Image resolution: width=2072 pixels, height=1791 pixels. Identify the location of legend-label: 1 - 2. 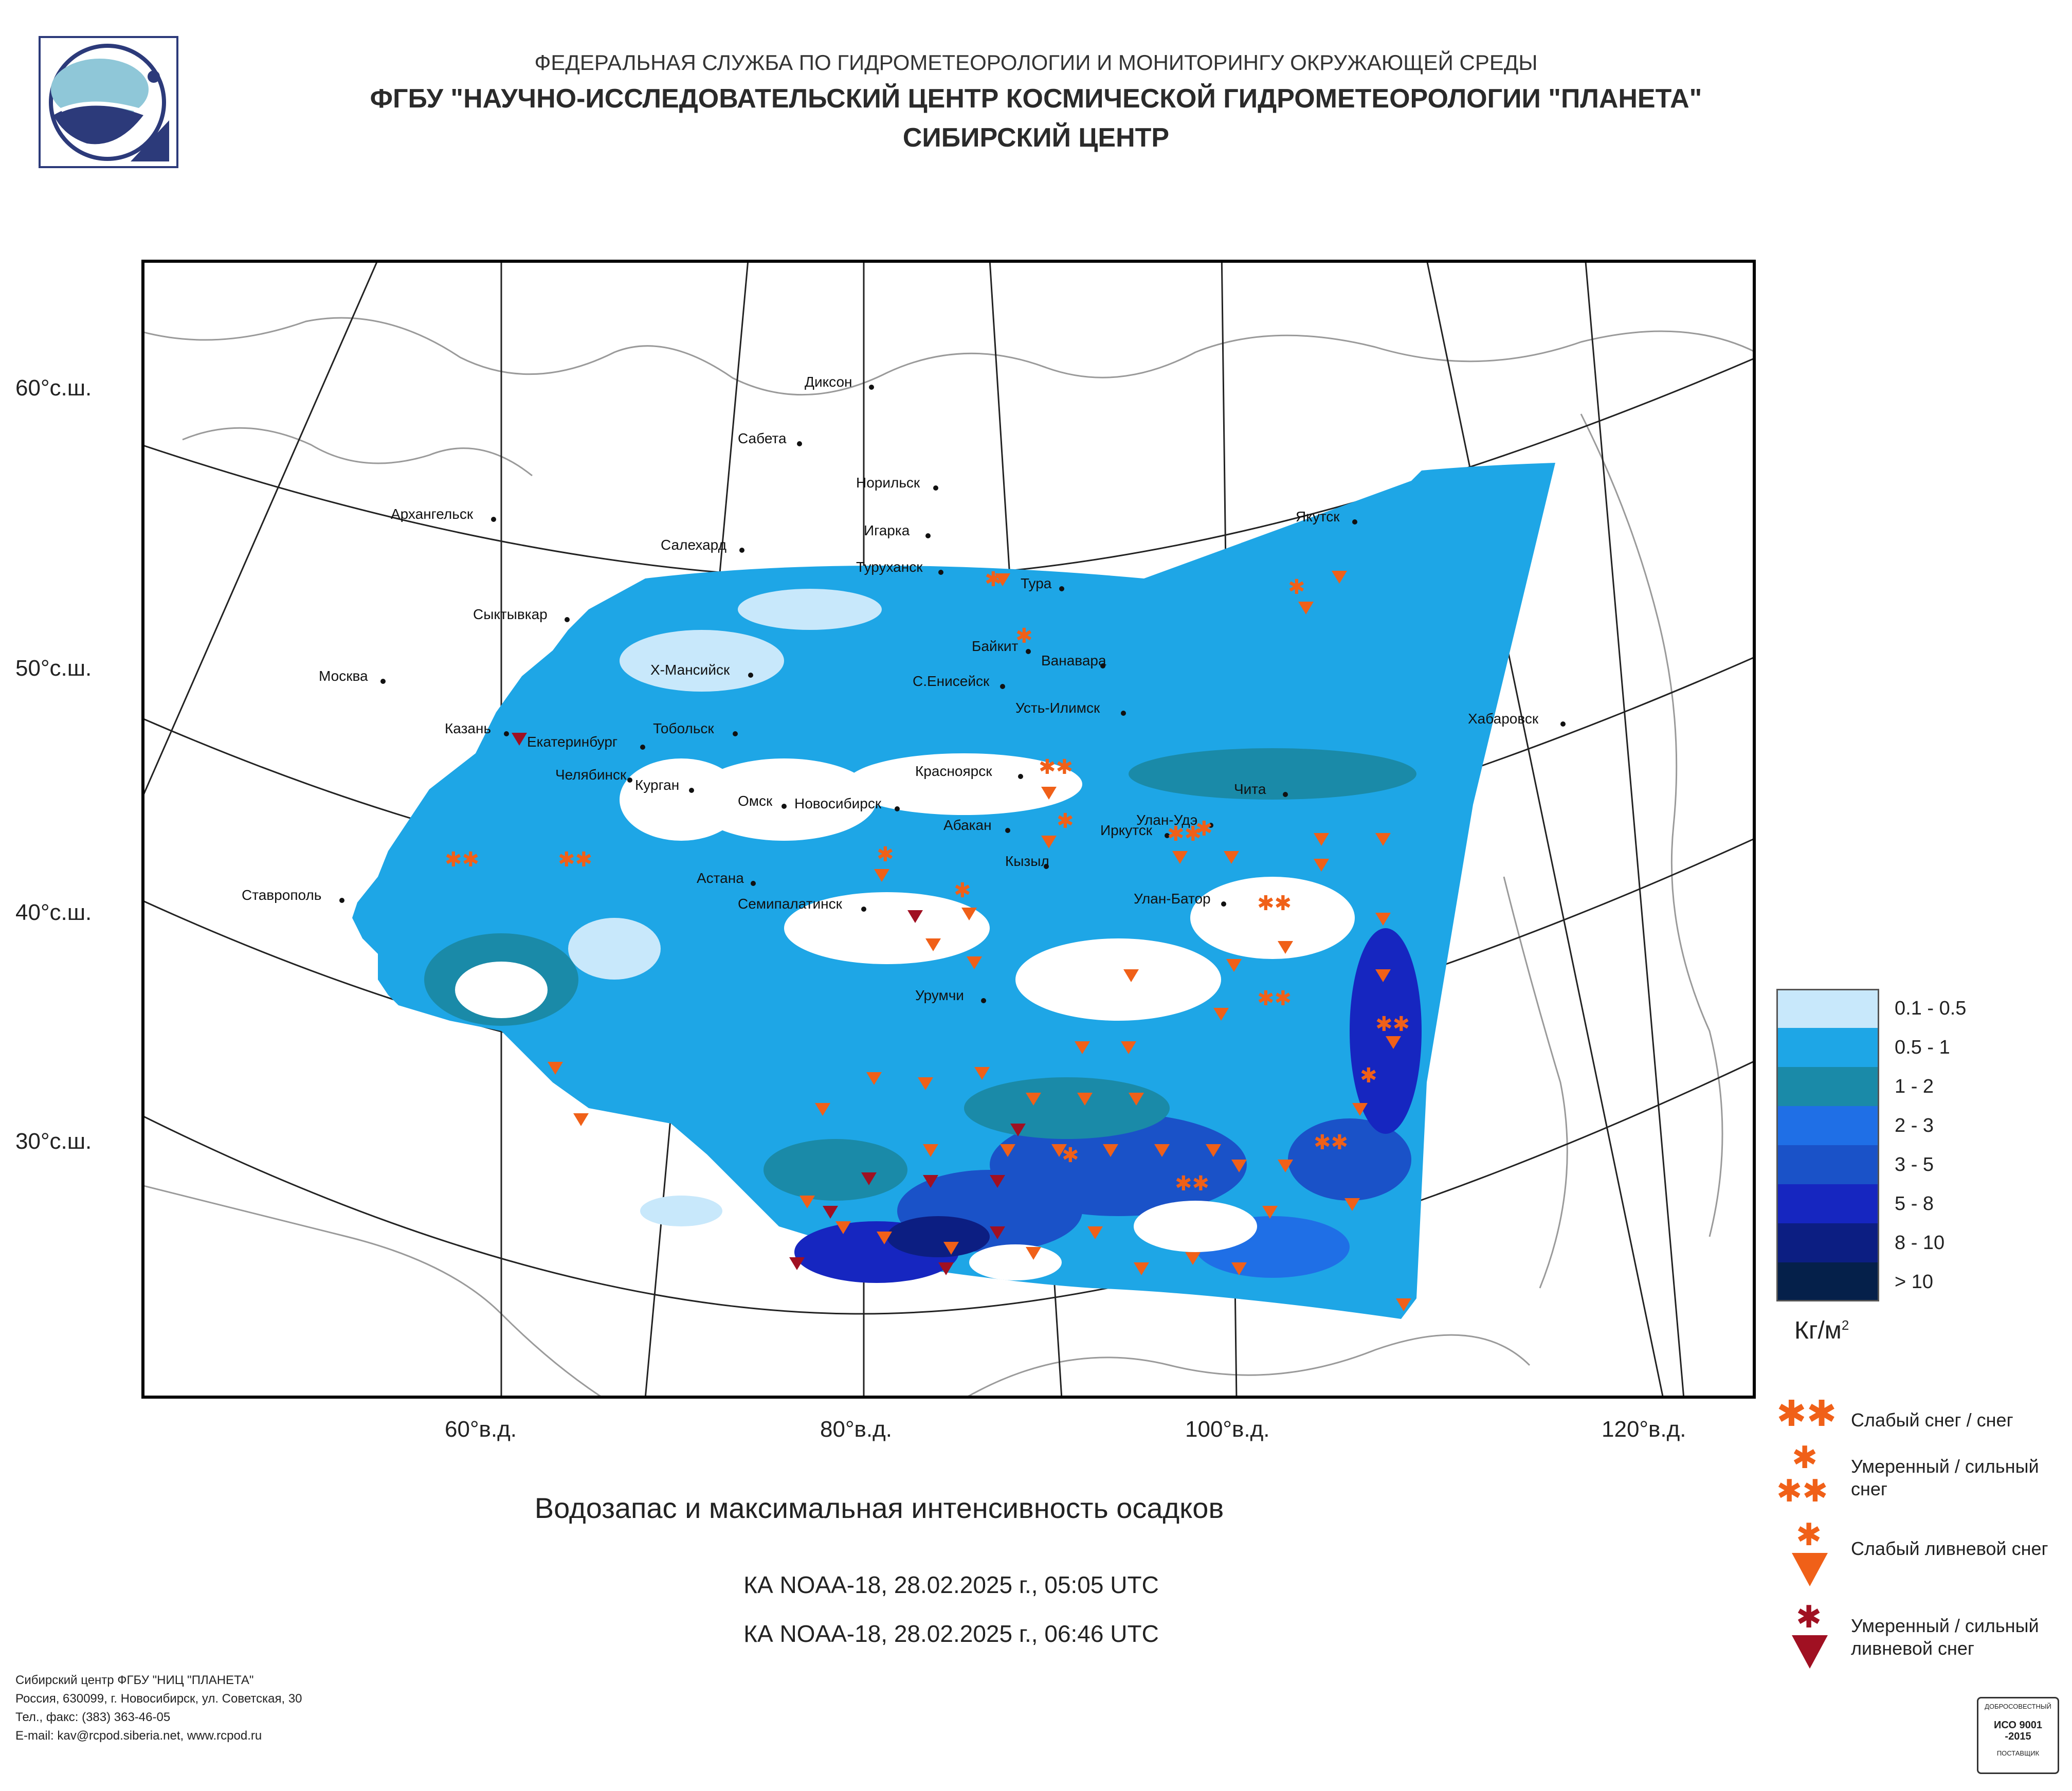
(1914, 1086).